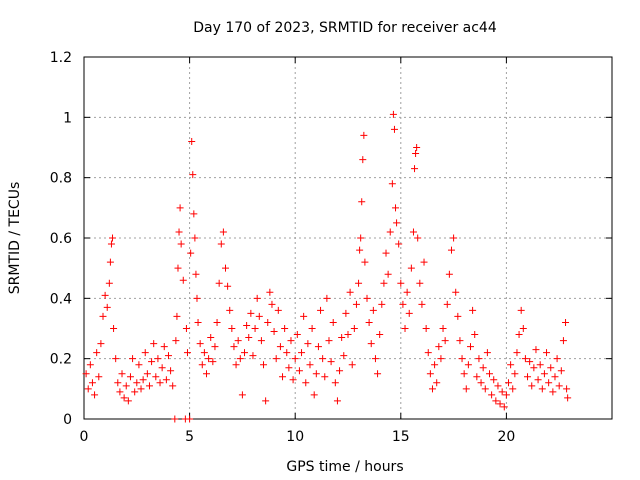 This screenshot has width=640, height=480. What do you see at coordinates (67, 118) in the screenshot?
I see `y-tick-label: 1` at bounding box center [67, 118].